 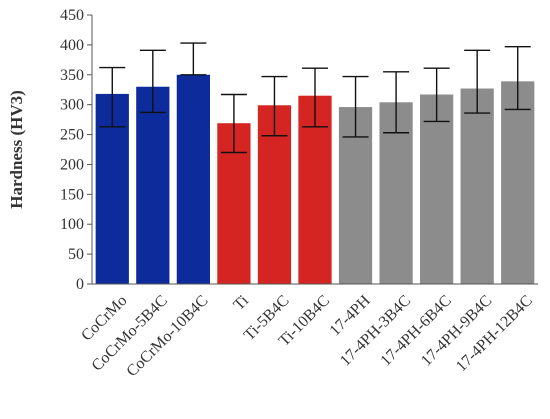 What do you see at coordinates (193, 179) in the screenshot?
I see `bar-cocrmo-10b4c` at bounding box center [193, 179].